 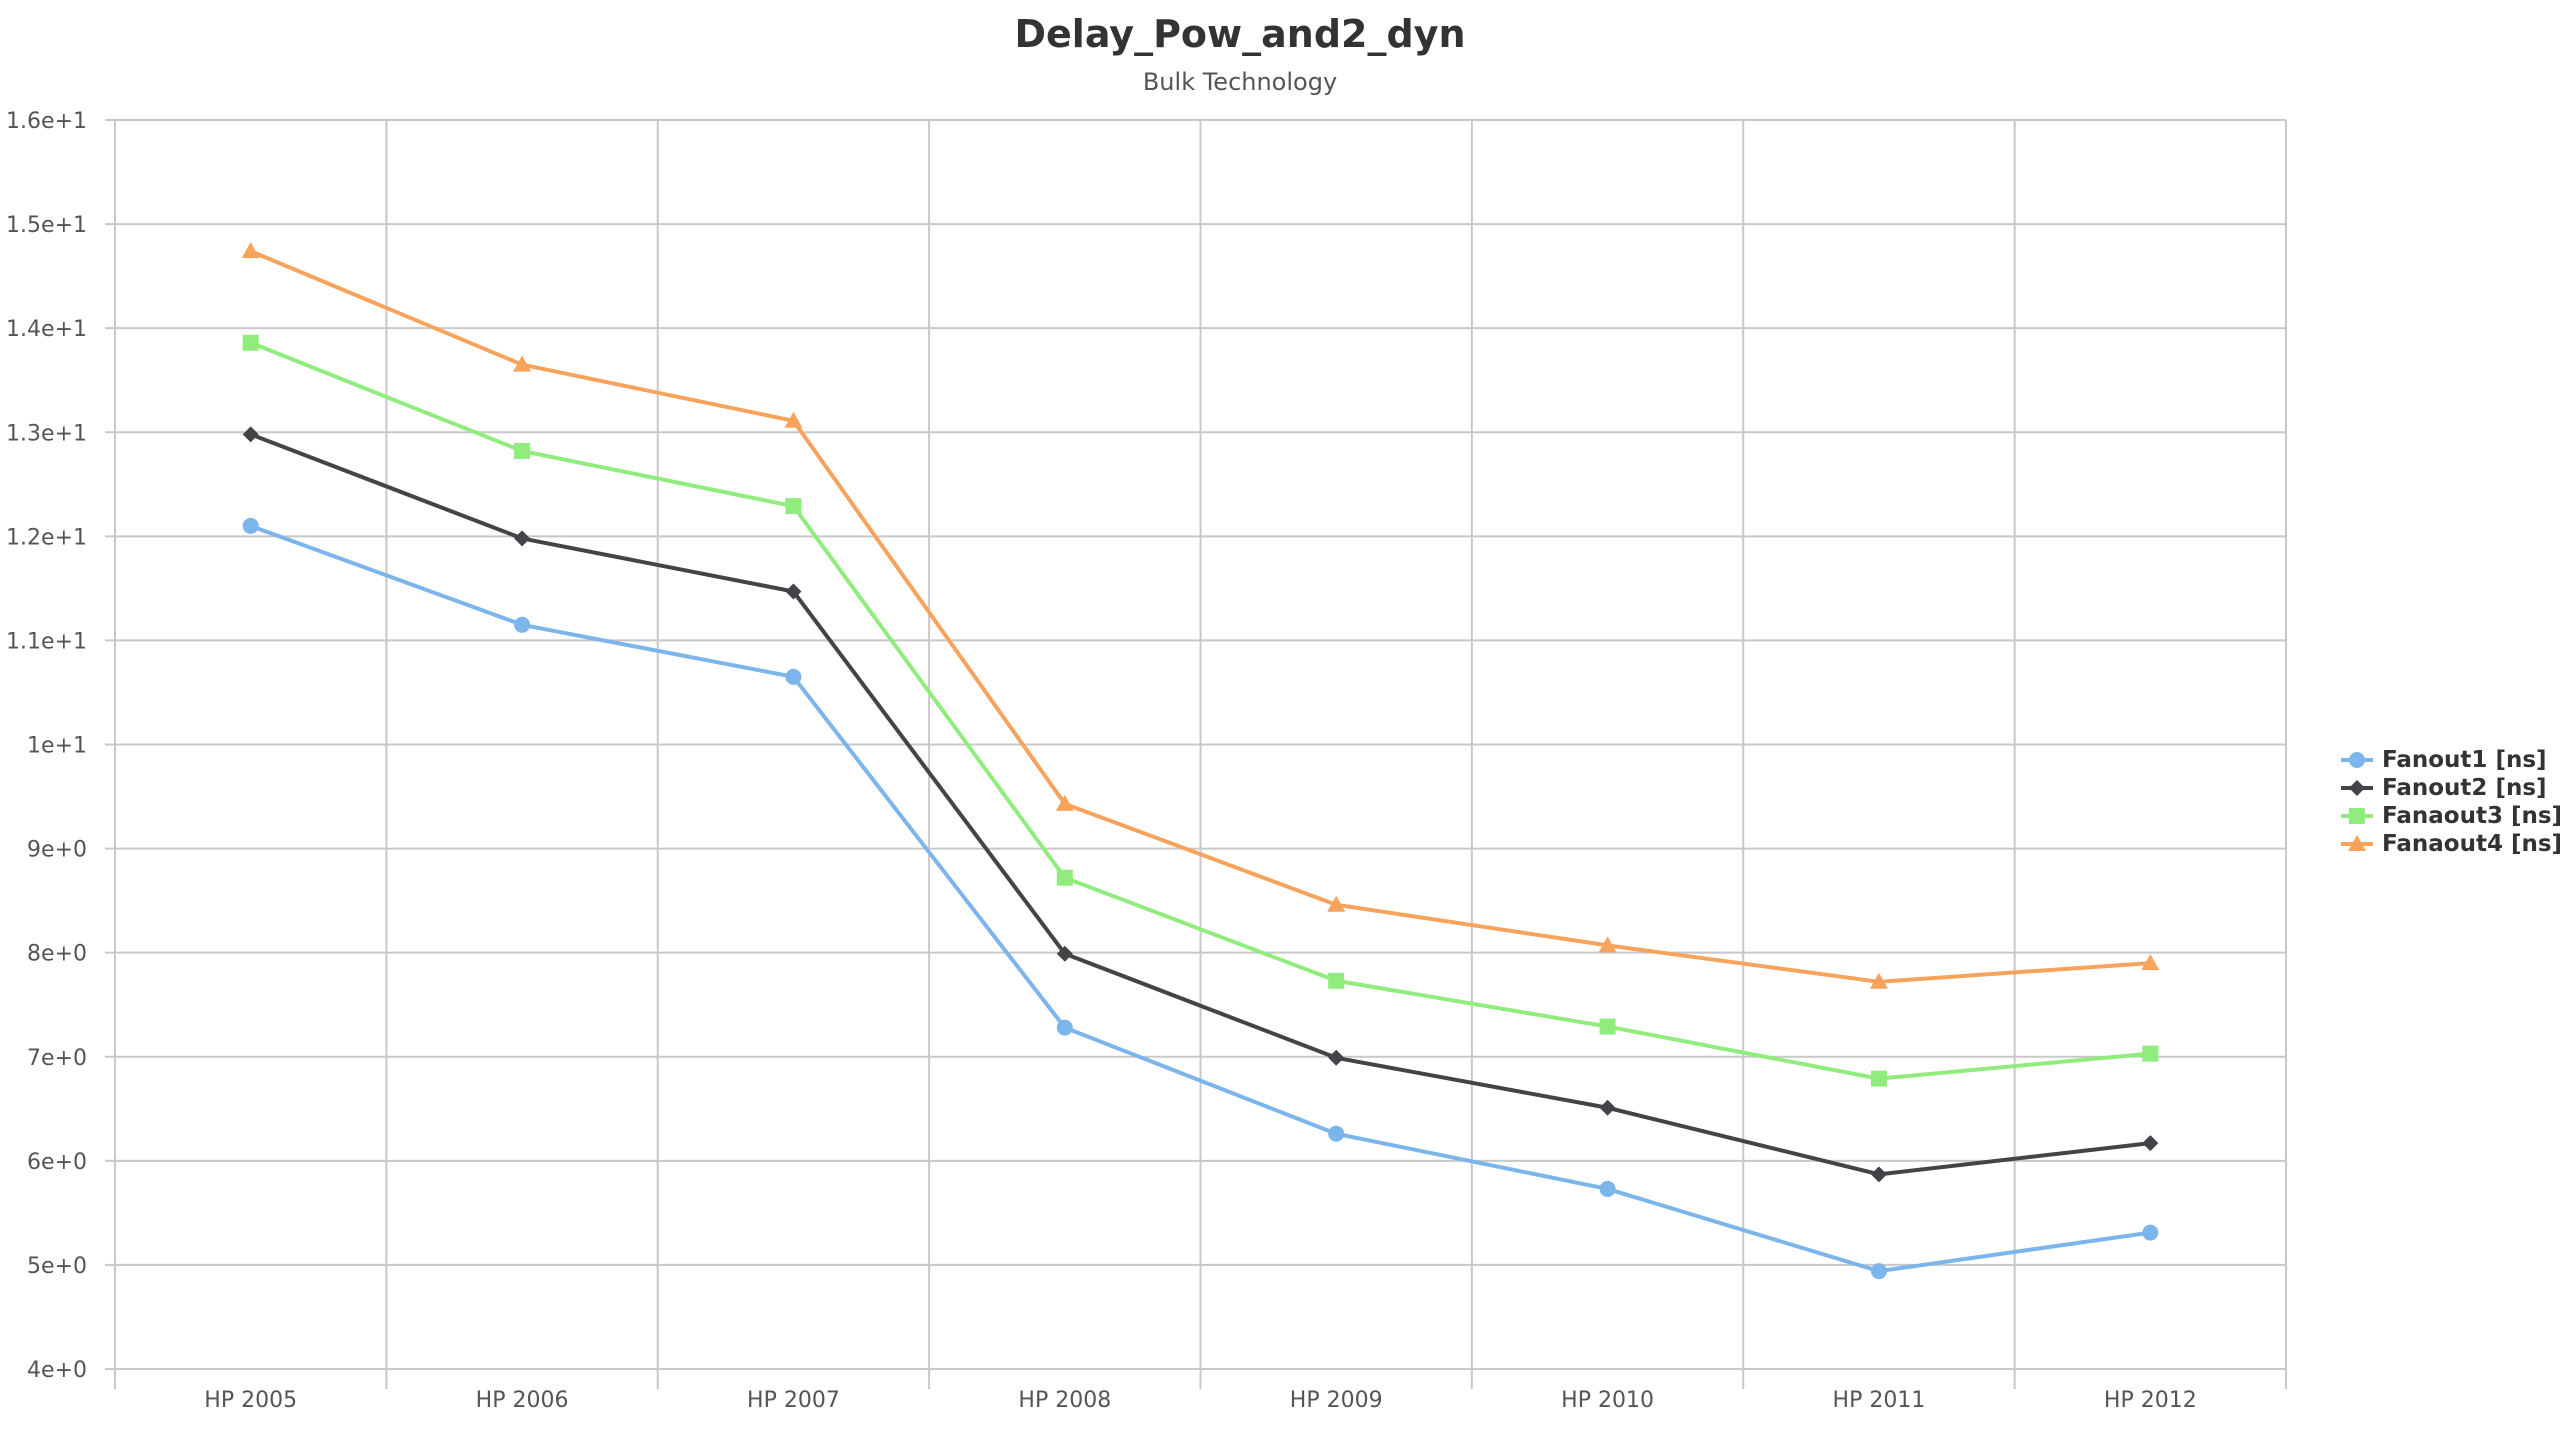 What do you see at coordinates (57, 1162) in the screenshot?
I see `y-tick-label: 6e+0` at bounding box center [57, 1162].